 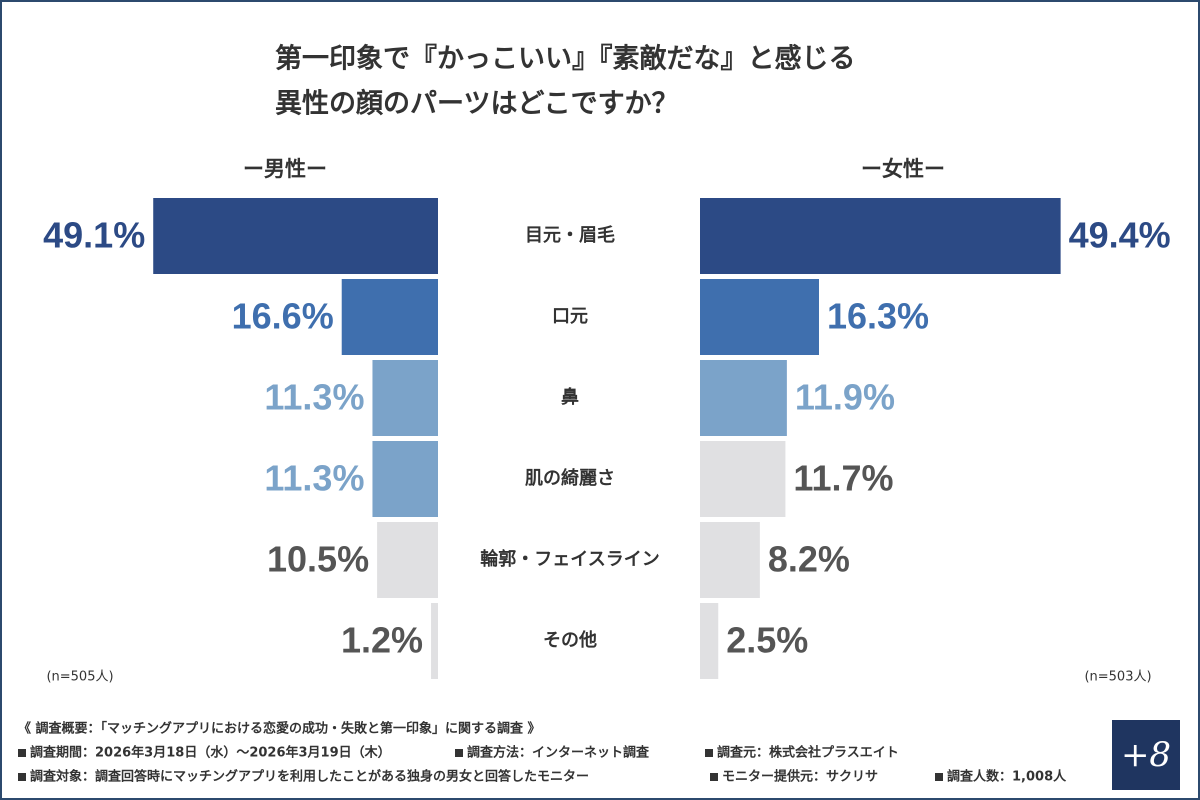 What do you see at coordinates (565, 59) in the screenshot?
I see `chart-title: 第一印象で『かっこいい』『素敵だな』と感じる` at bounding box center [565, 59].